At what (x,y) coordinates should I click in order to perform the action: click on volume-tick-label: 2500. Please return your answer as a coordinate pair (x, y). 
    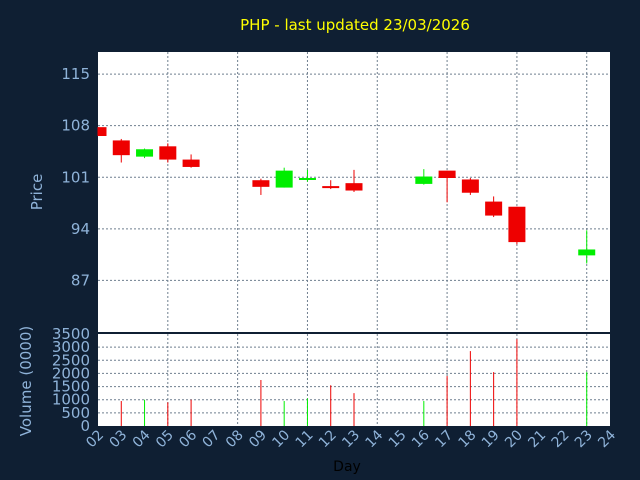
    Looking at the image, I should click on (71, 360).